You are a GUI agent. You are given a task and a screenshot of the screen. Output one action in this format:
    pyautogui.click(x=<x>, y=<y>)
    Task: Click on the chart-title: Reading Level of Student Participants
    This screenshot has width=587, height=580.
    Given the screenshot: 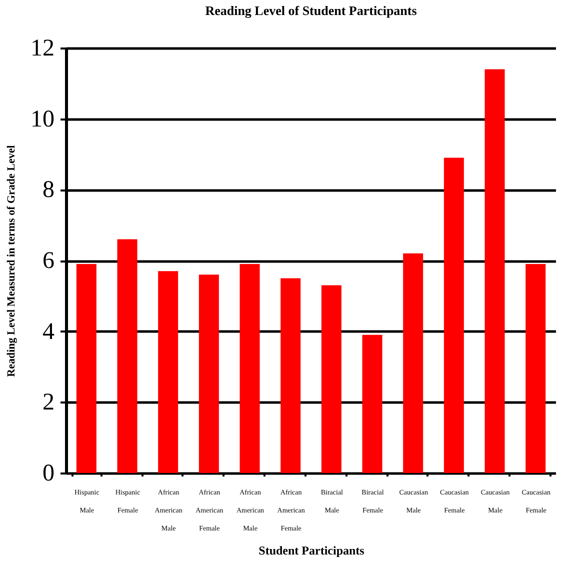 What is the action you would take?
    pyautogui.click(x=311, y=10)
    